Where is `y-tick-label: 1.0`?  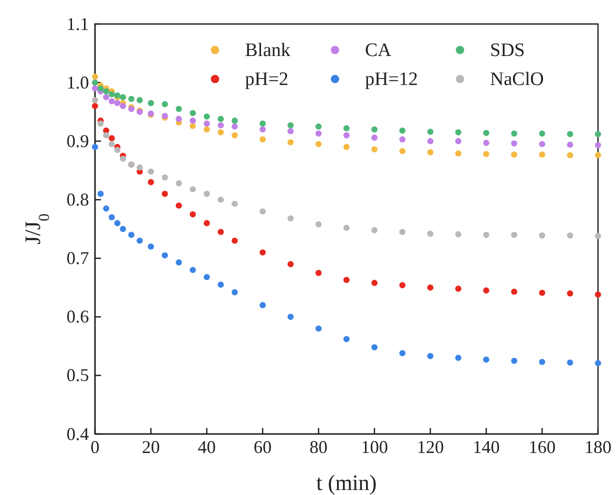 y-tick-label: 1.0 is located at coordinates (77, 82).